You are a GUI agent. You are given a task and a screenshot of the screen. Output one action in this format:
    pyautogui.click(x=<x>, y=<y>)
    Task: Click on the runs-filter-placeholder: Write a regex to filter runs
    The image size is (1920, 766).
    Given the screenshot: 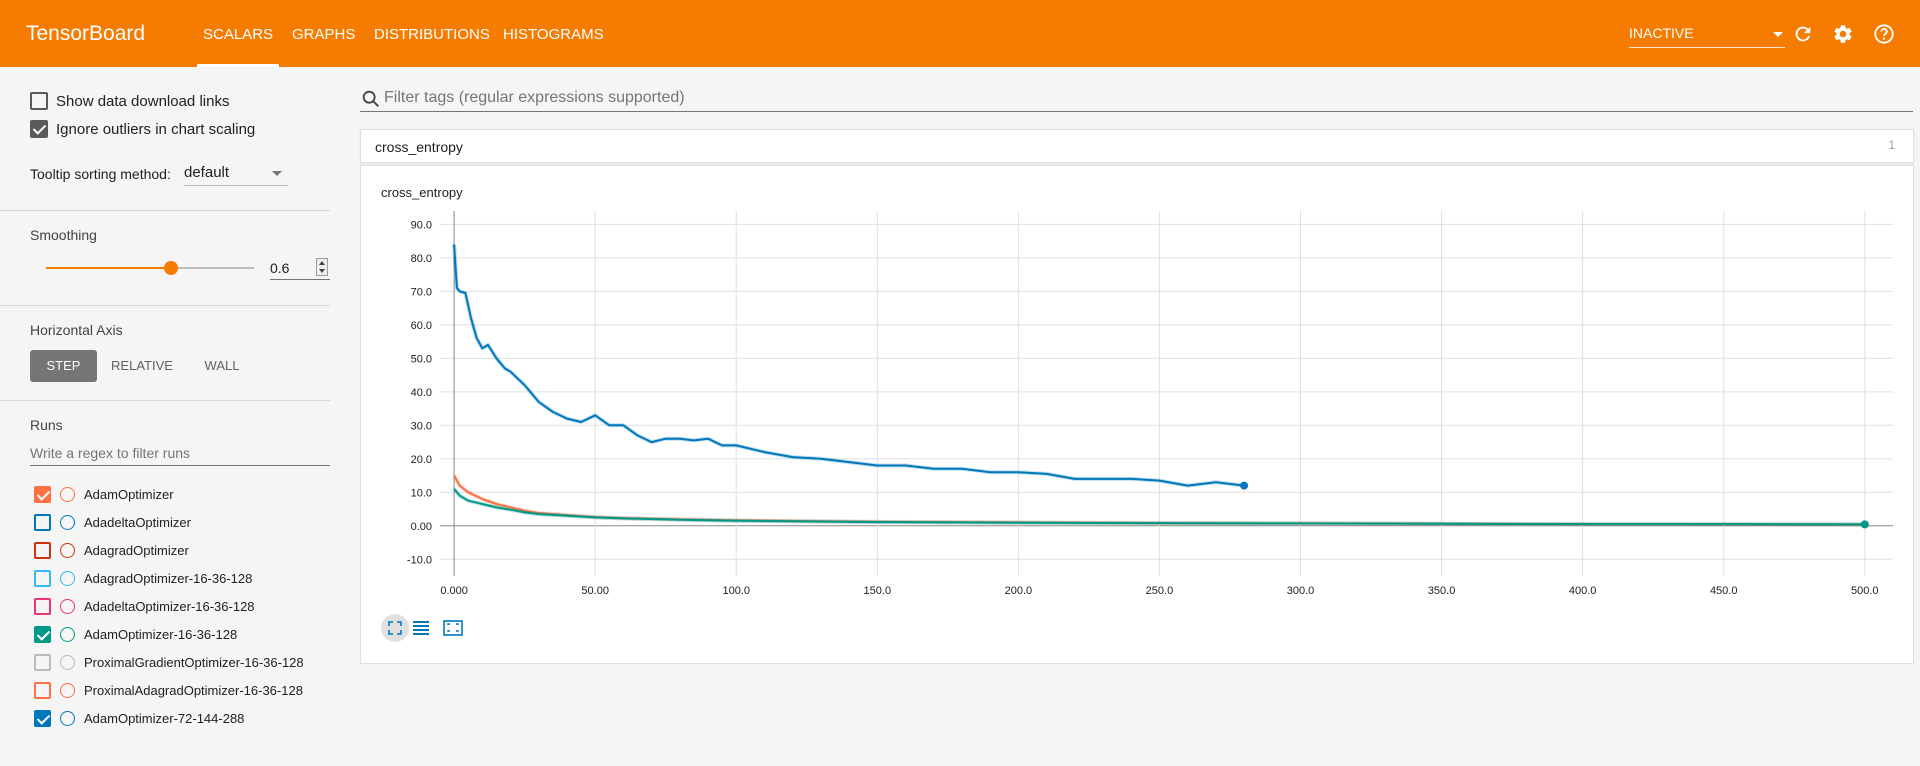 What is the action you would take?
    pyautogui.click(x=110, y=453)
    